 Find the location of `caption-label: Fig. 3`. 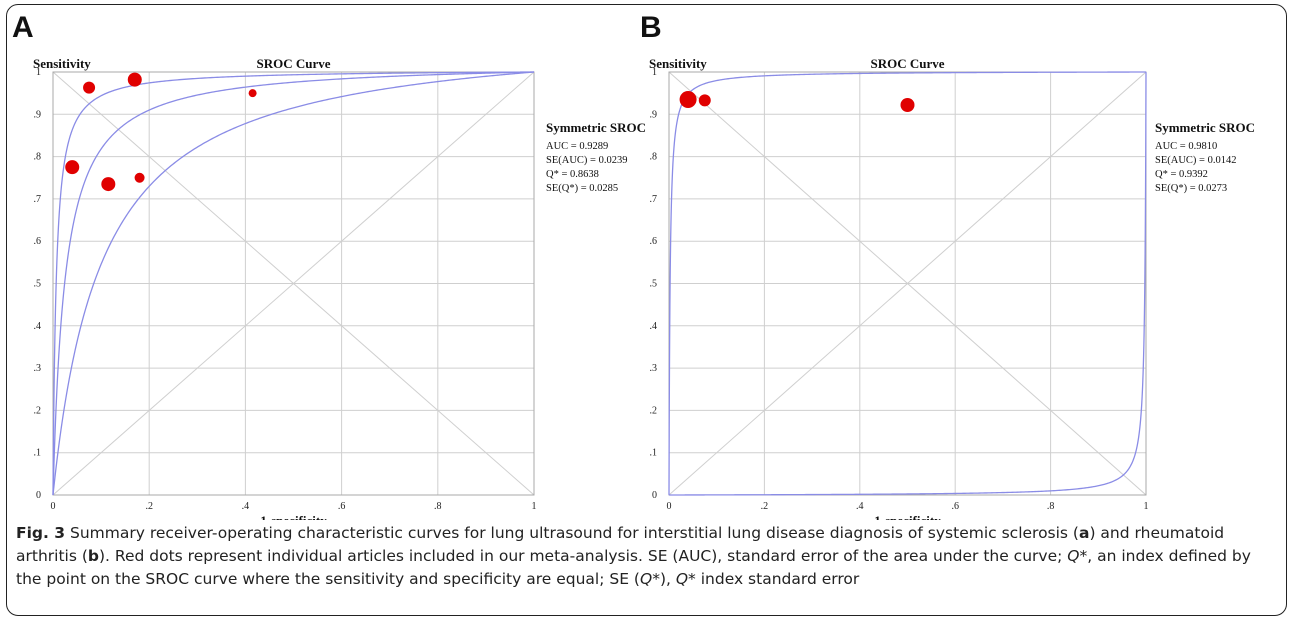

caption-label: Fig. 3 is located at coordinates (41, 533).